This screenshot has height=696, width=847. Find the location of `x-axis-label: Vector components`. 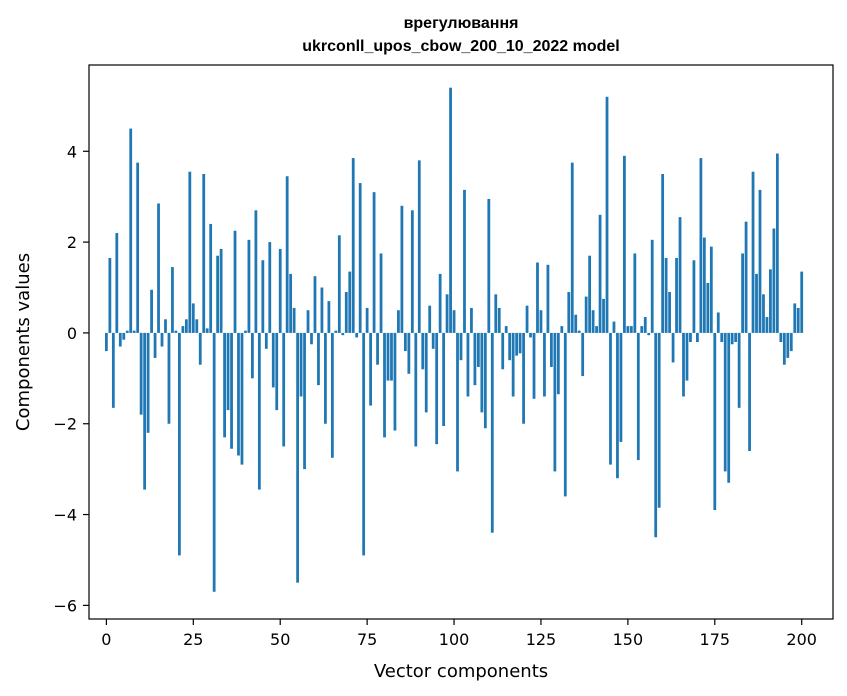

x-axis-label: Vector components is located at coordinates (461, 671).